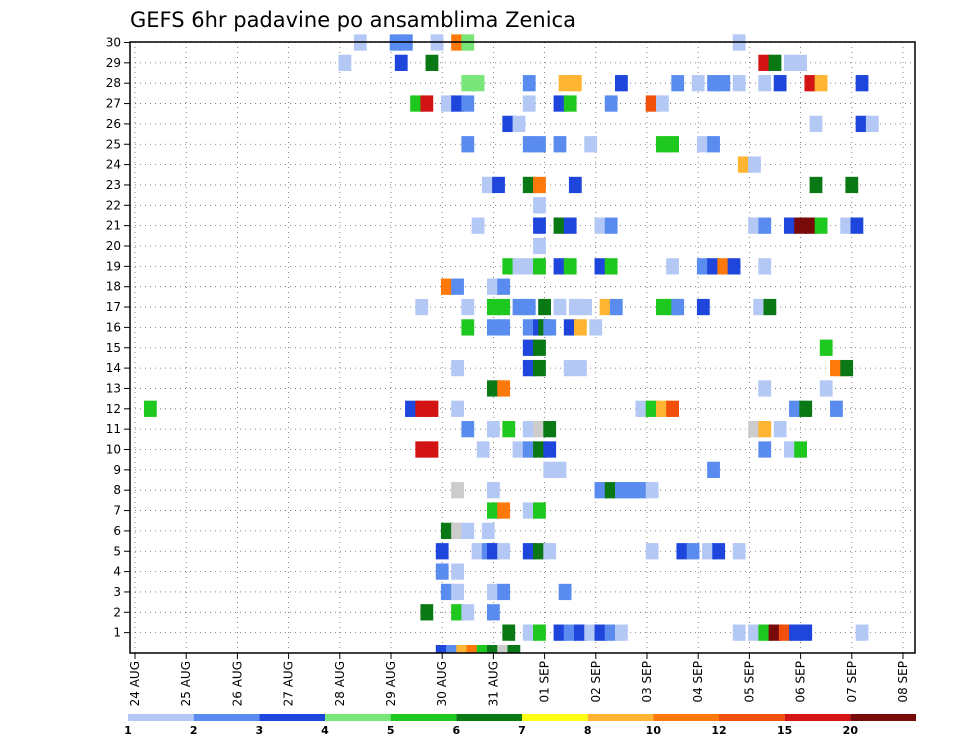 The height and width of the screenshot is (742, 960). I want to click on y-tick-label: 19, so click(113, 266).